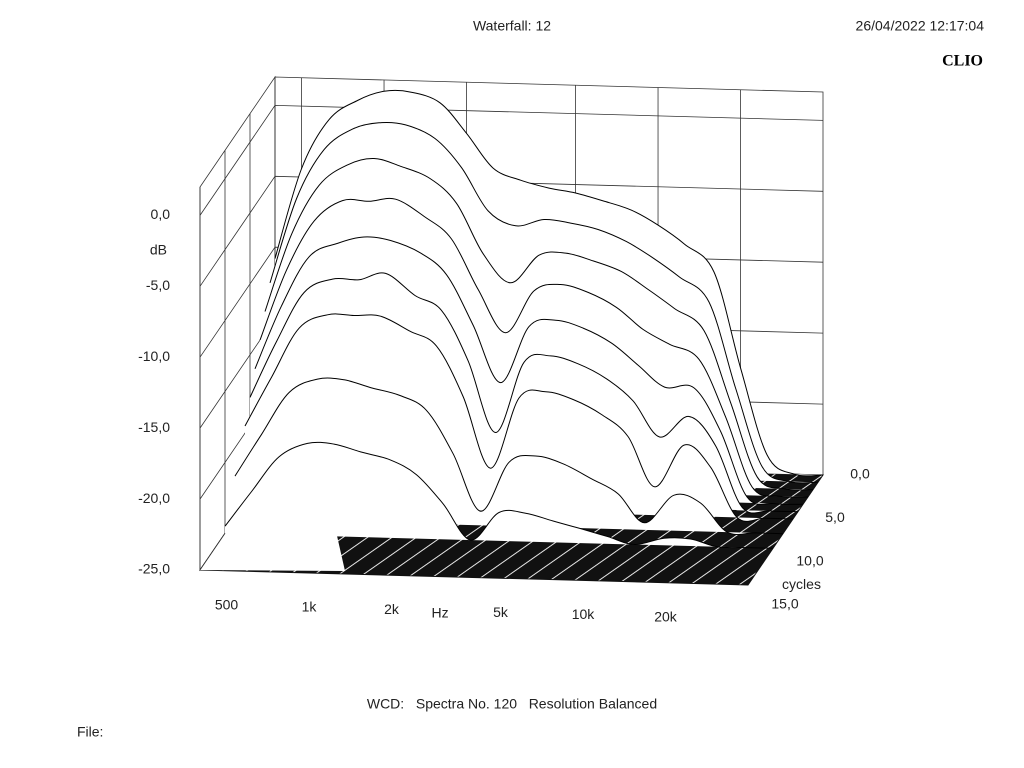 This screenshot has height=768, width=1024. Describe the element at coordinates (584, 614) in the screenshot. I see `x-tick-label: 10k` at that location.